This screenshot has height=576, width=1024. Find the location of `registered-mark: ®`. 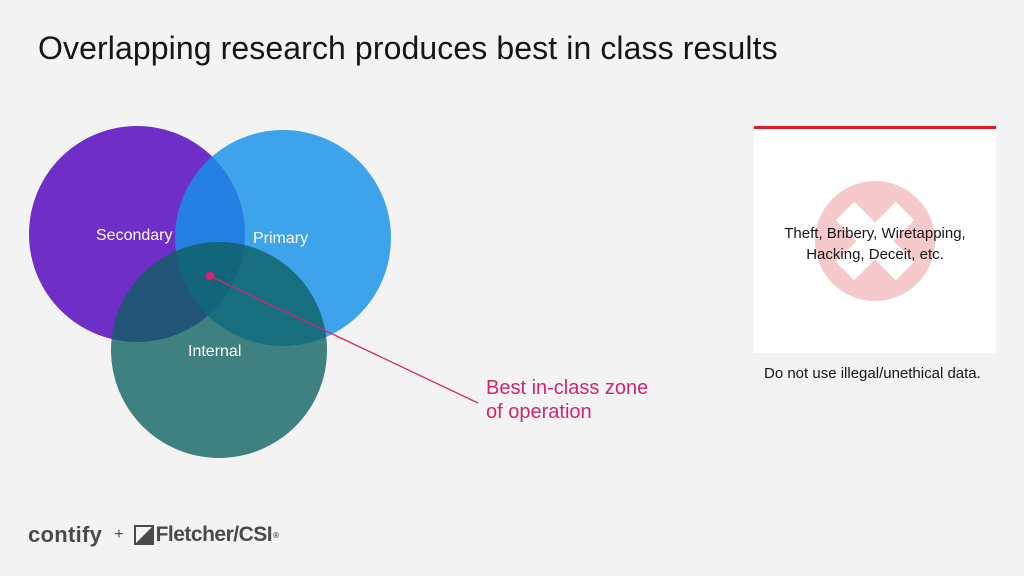

registered-mark: ® is located at coordinates (276, 535).